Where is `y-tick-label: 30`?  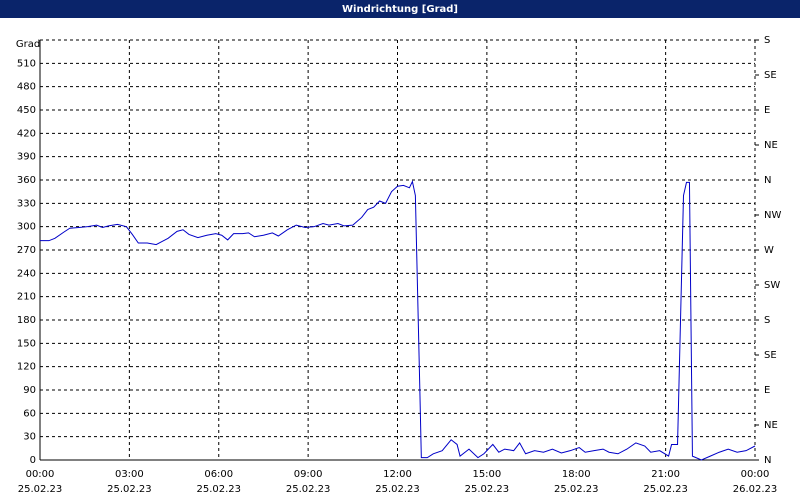
y-tick-label: 30 is located at coordinates (29, 437).